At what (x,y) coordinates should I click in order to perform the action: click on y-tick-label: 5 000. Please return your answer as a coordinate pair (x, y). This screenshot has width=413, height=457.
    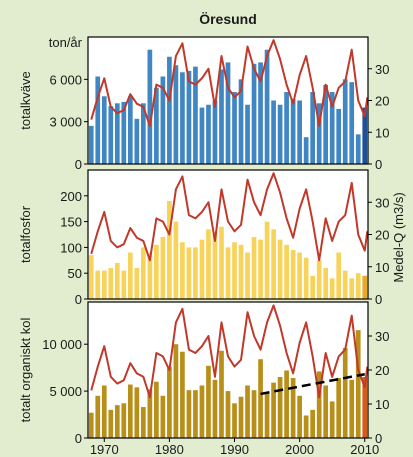
    Looking at the image, I should click on (65, 391).